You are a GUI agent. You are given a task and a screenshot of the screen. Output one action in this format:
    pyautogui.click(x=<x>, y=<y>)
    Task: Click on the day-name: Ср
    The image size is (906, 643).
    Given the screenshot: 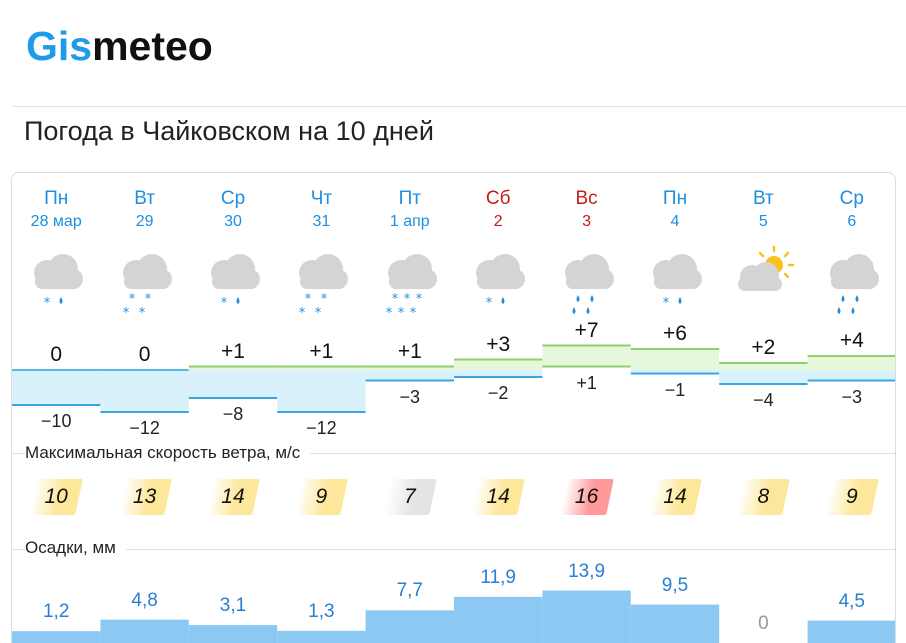 What is the action you would take?
    pyautogui.click(x=233, y=198)
    